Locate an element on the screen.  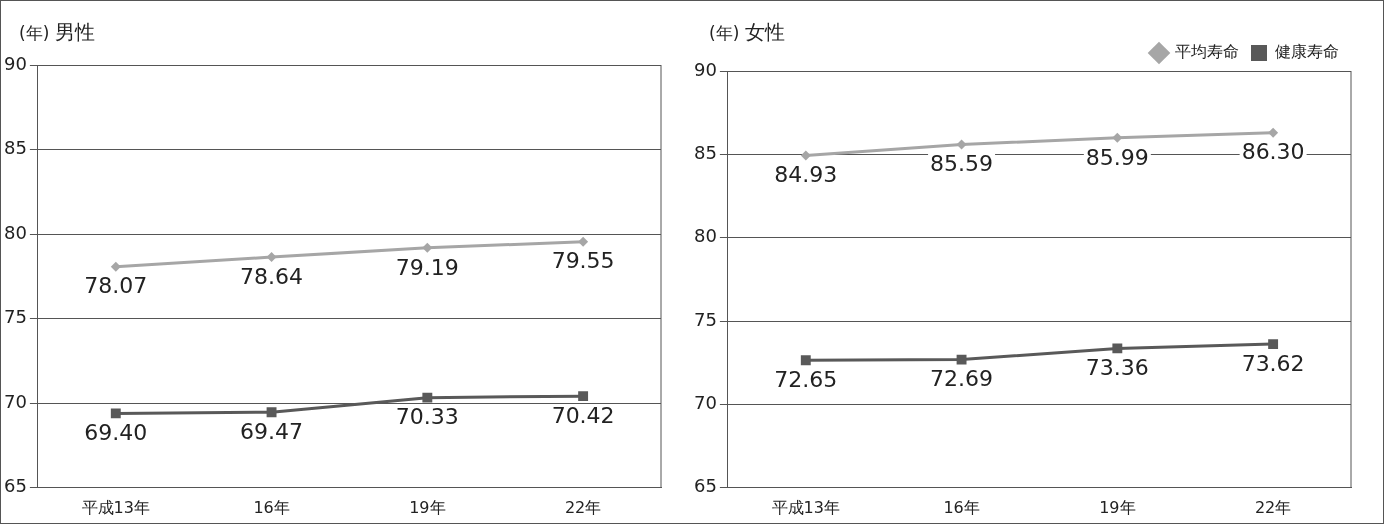
data-label: 73.36 is located at coordinates (1117, 368).